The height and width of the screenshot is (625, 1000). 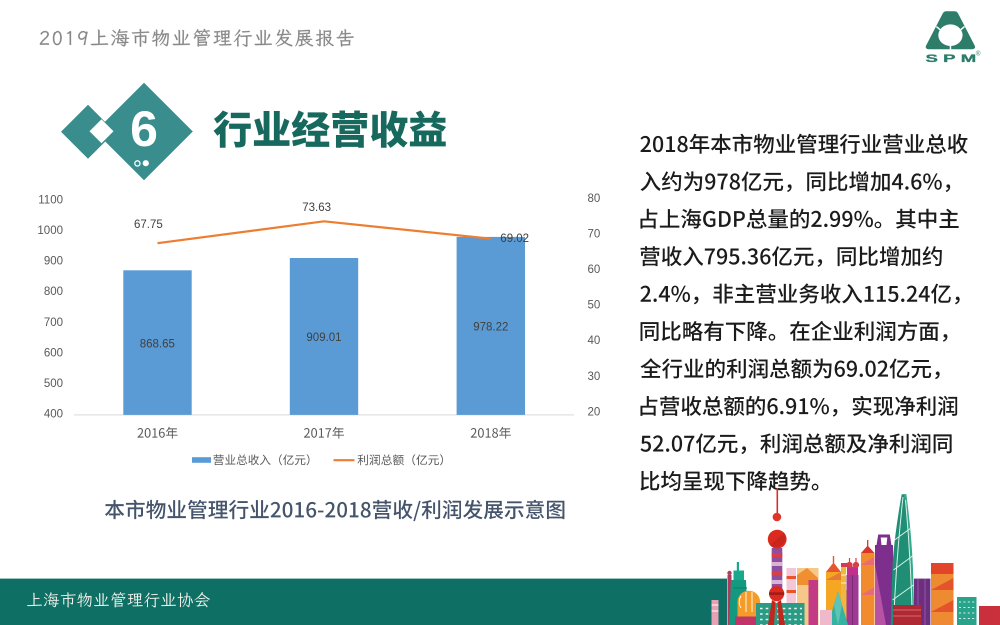 I want to click on svg-text: 400, so click(x=53, y=415).